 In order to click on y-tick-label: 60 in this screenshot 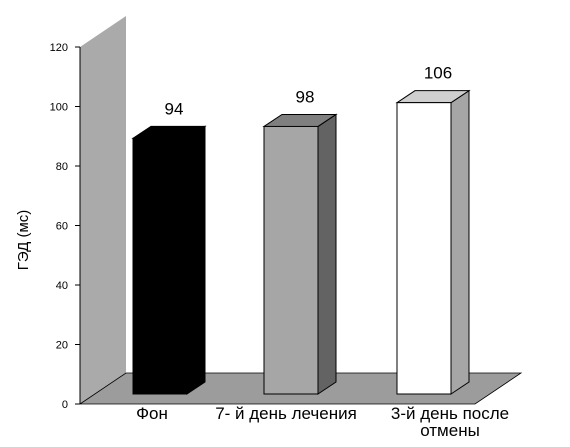, I will do `click(62, 227)`.